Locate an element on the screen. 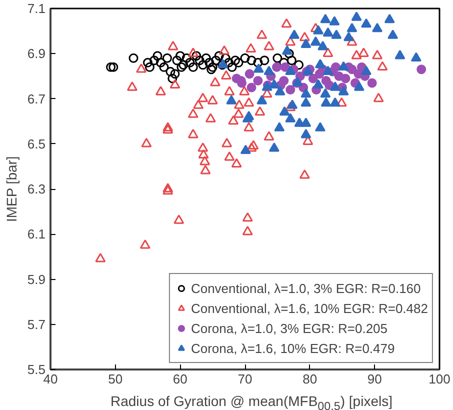 The image size is (453, 410). y-tick-label: 6.7 is located at coordinates (36, 98).